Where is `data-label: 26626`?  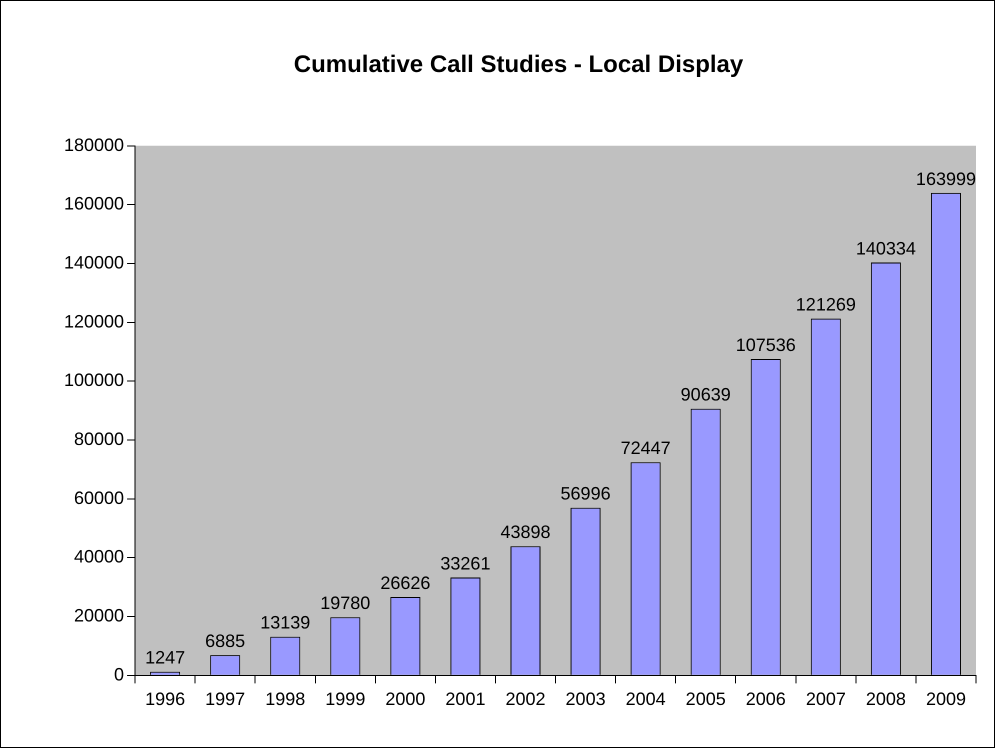 data-label: 26626 is located at coordinates (405, 583).